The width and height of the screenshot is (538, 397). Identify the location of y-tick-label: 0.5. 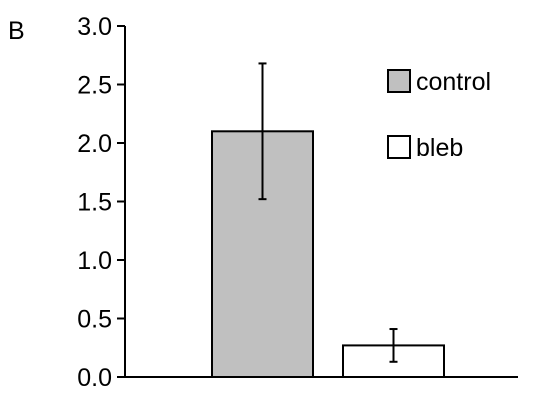
(94, 320).